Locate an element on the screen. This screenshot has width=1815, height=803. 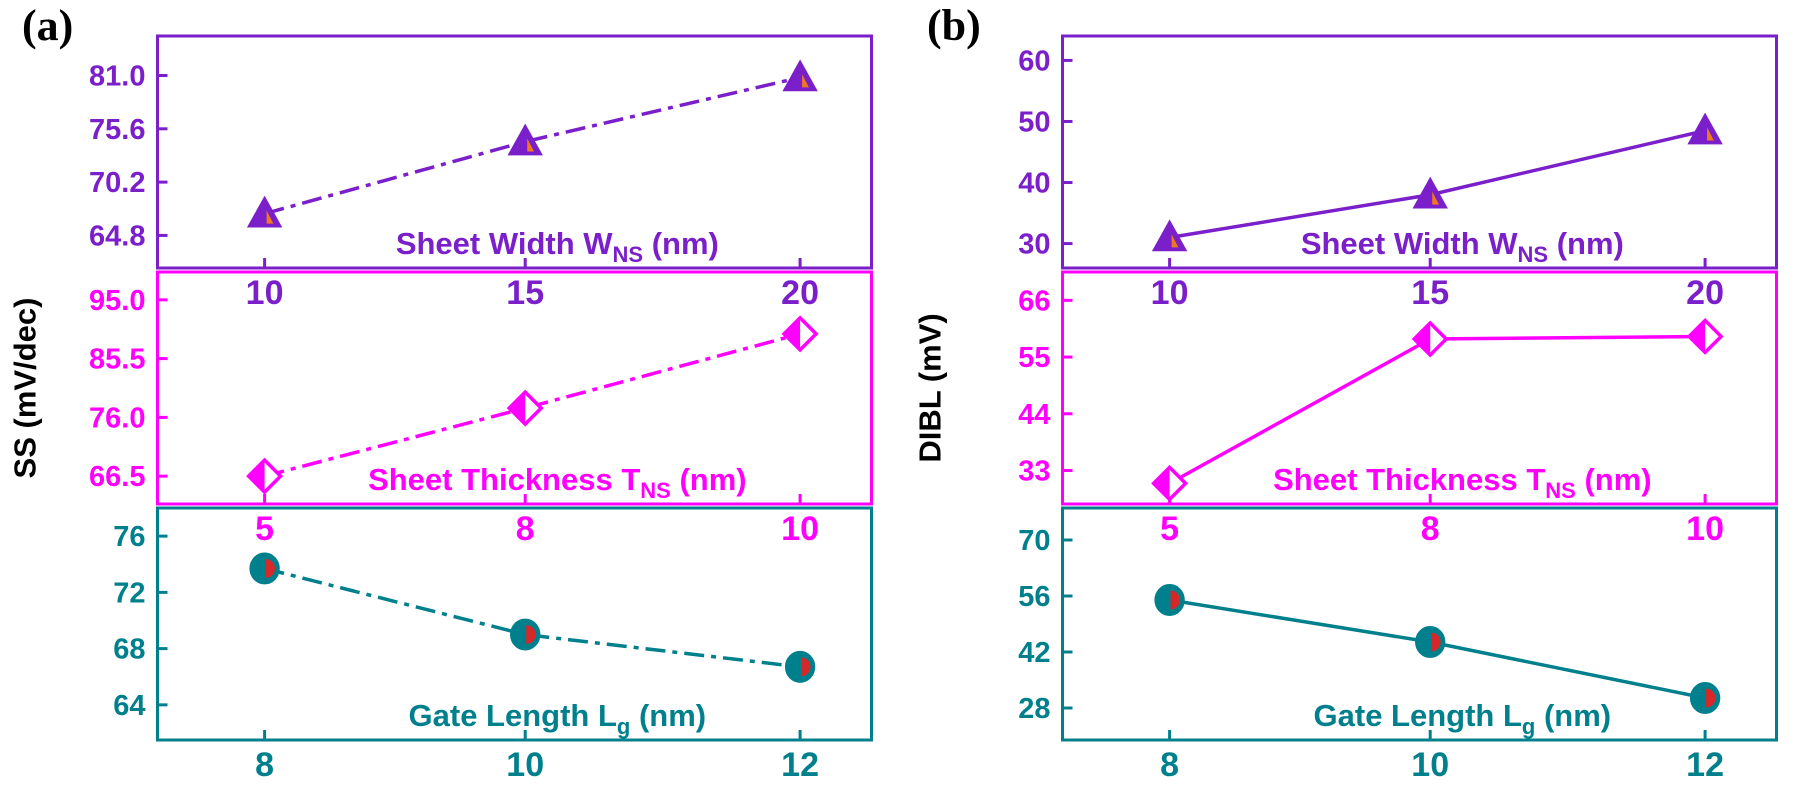
y-axis-label: SS (mV/dec) is located at coordinates (25, 388).